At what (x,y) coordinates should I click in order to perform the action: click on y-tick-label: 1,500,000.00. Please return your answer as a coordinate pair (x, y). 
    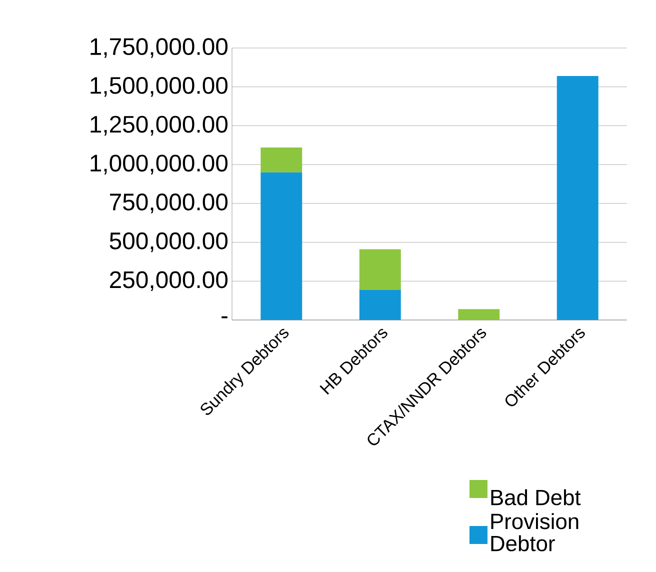
    Looking at the image, I should click on (159, 86).